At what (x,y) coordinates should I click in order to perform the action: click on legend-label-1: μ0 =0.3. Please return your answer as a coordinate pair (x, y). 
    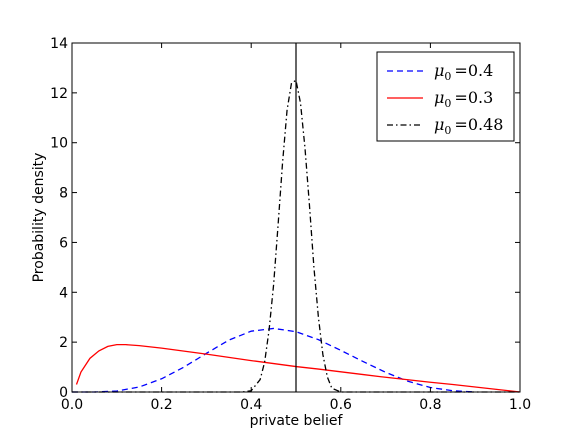
    Looking at the image, I should click on (463, 99).